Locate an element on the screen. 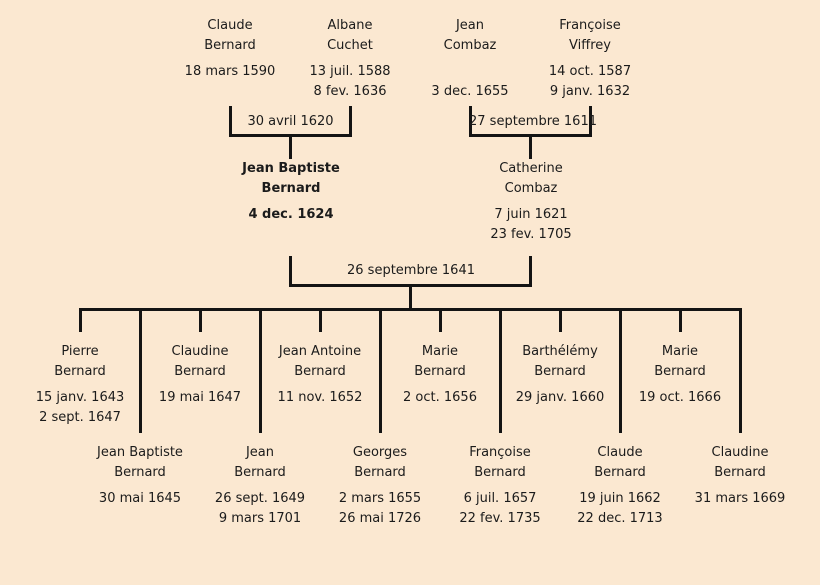 This screenshot has height=585, width=820. person-date-line: 19 oct. 1666 is located at coordinates (680, 397).